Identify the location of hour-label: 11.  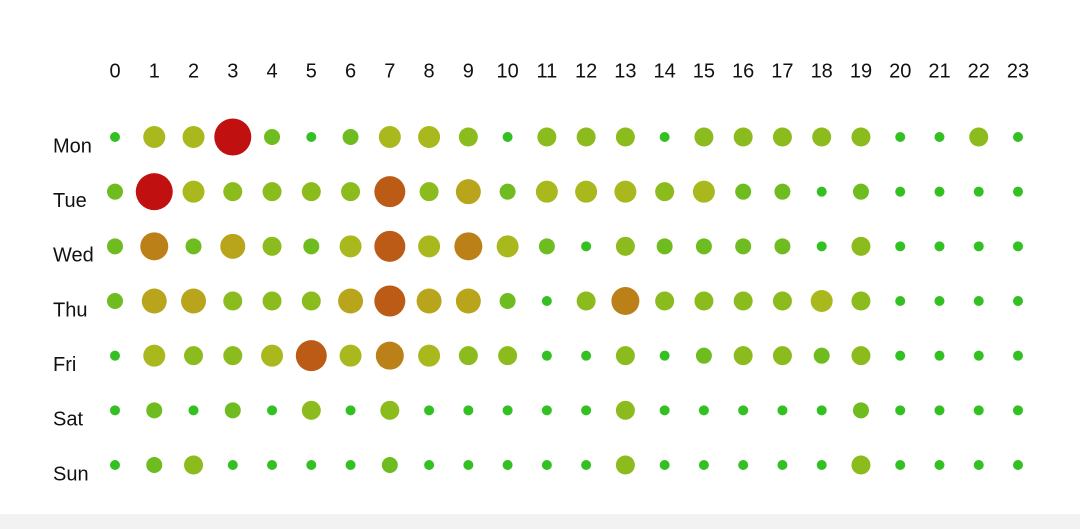
(546, 71).